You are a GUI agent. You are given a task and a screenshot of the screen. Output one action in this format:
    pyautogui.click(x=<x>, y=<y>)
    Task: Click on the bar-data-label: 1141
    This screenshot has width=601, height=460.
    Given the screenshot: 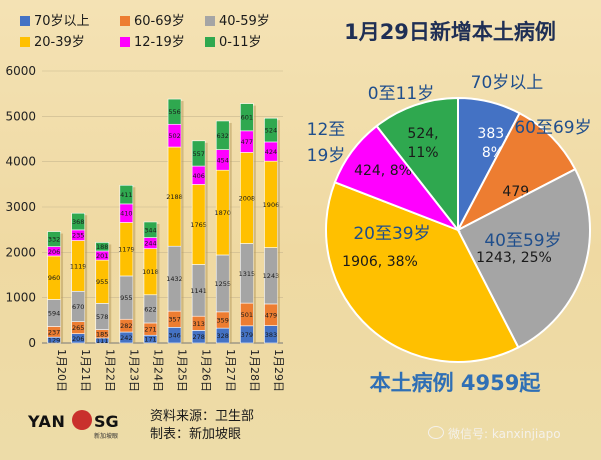 What is the action you would take?
    pyautogui.click(x=198, y=291)
    